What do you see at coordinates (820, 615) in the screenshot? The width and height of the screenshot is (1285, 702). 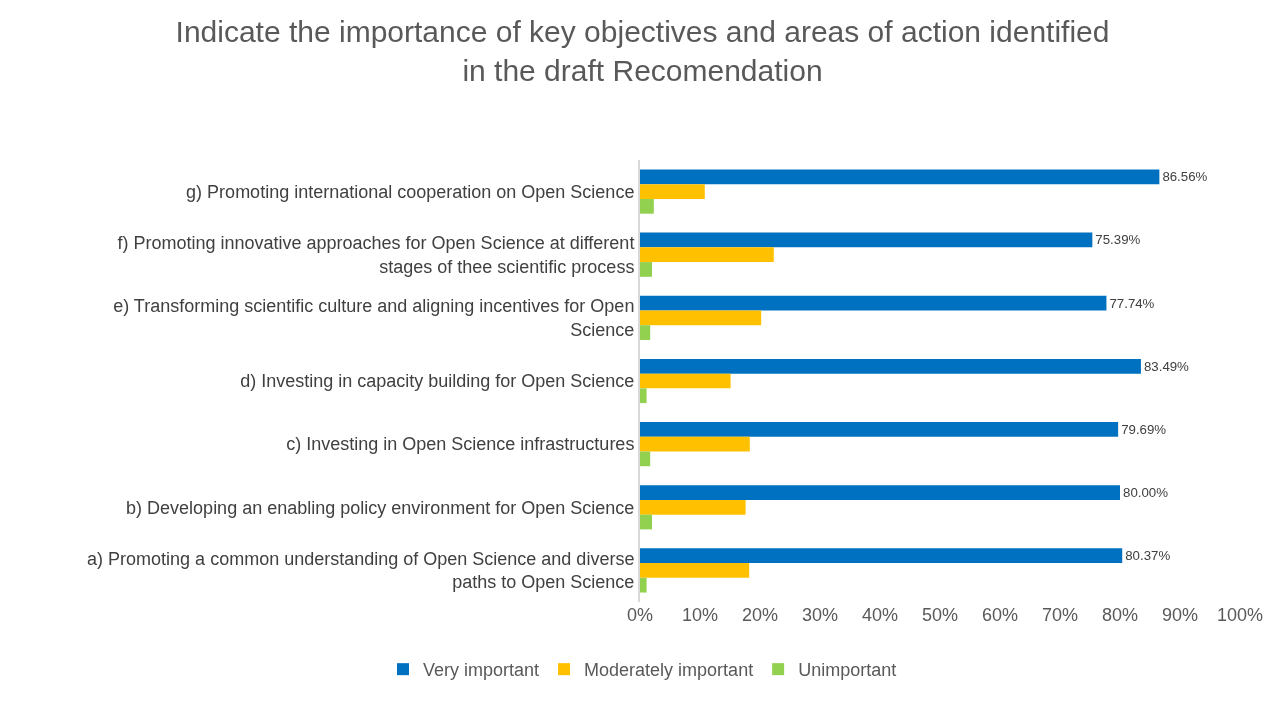 I see `x-tick-label: 30%` at bounding box center [820, 615].